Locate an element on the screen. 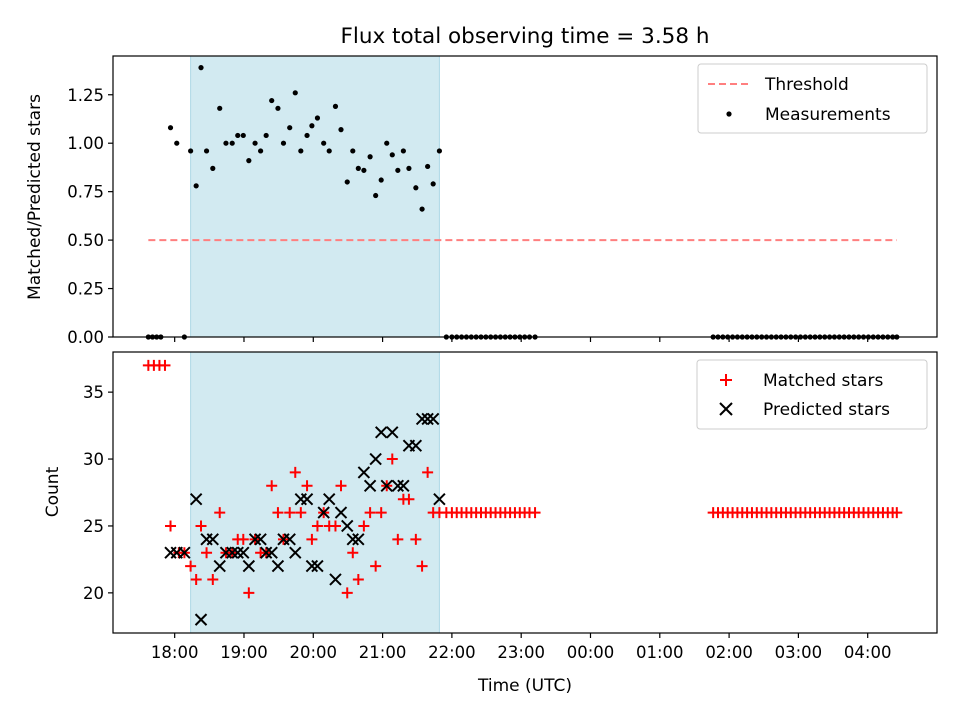 Image resolution: width=960 pixels, height=720 pixels. measurements-legend-marker is located at coordinates (729, 114).